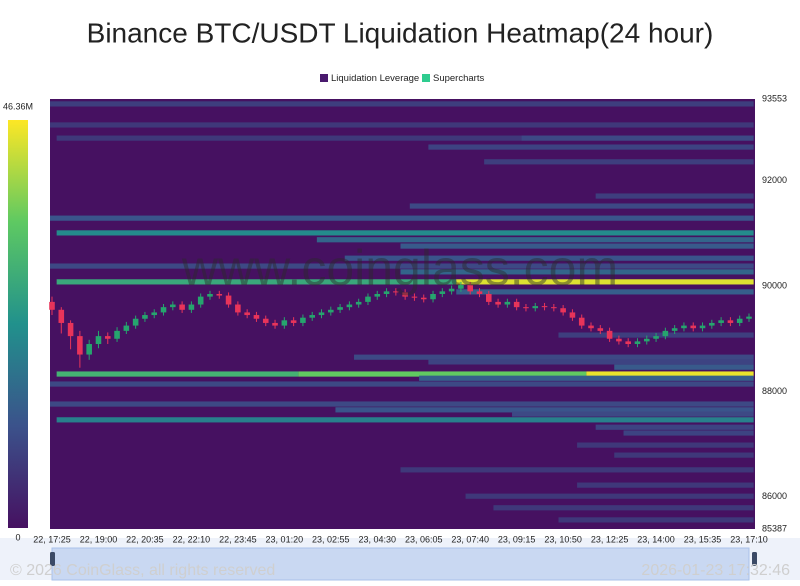 This screenshot has width=800, height=586. Describe the element at coordinates (458, 78) in the screenshot. I see `legend-label: Supercharts` at that location.